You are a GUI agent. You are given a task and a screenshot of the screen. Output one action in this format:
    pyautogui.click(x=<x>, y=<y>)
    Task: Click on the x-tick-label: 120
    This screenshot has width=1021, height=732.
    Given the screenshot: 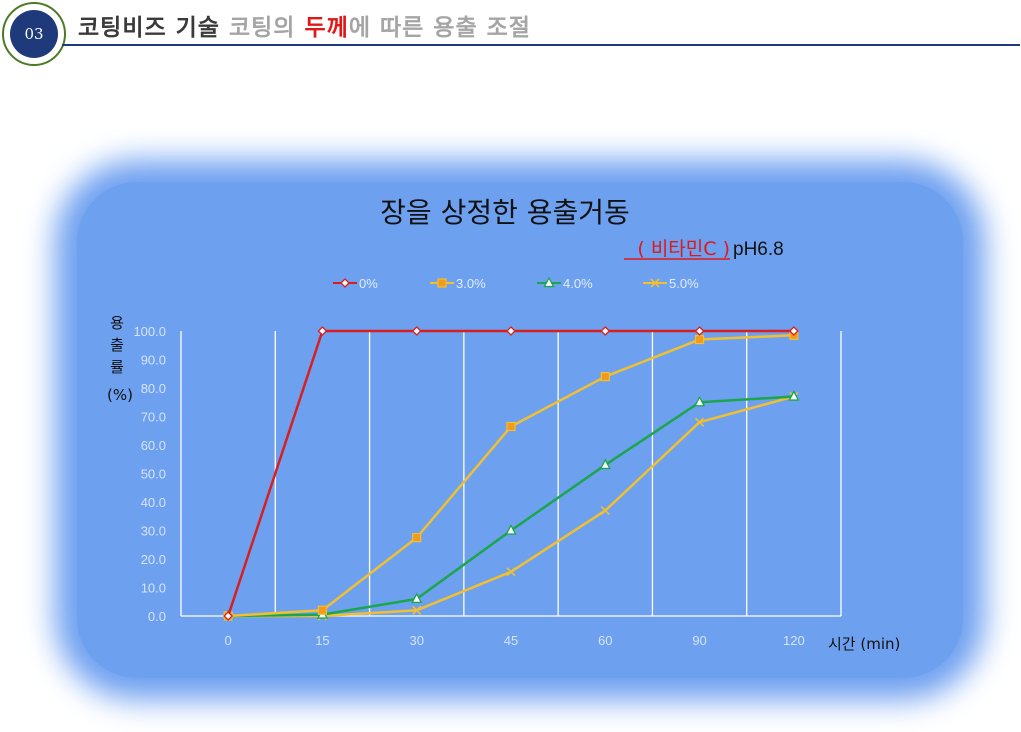 What is the action you would take?
    pyautogui.click(x=794, y=640)
    